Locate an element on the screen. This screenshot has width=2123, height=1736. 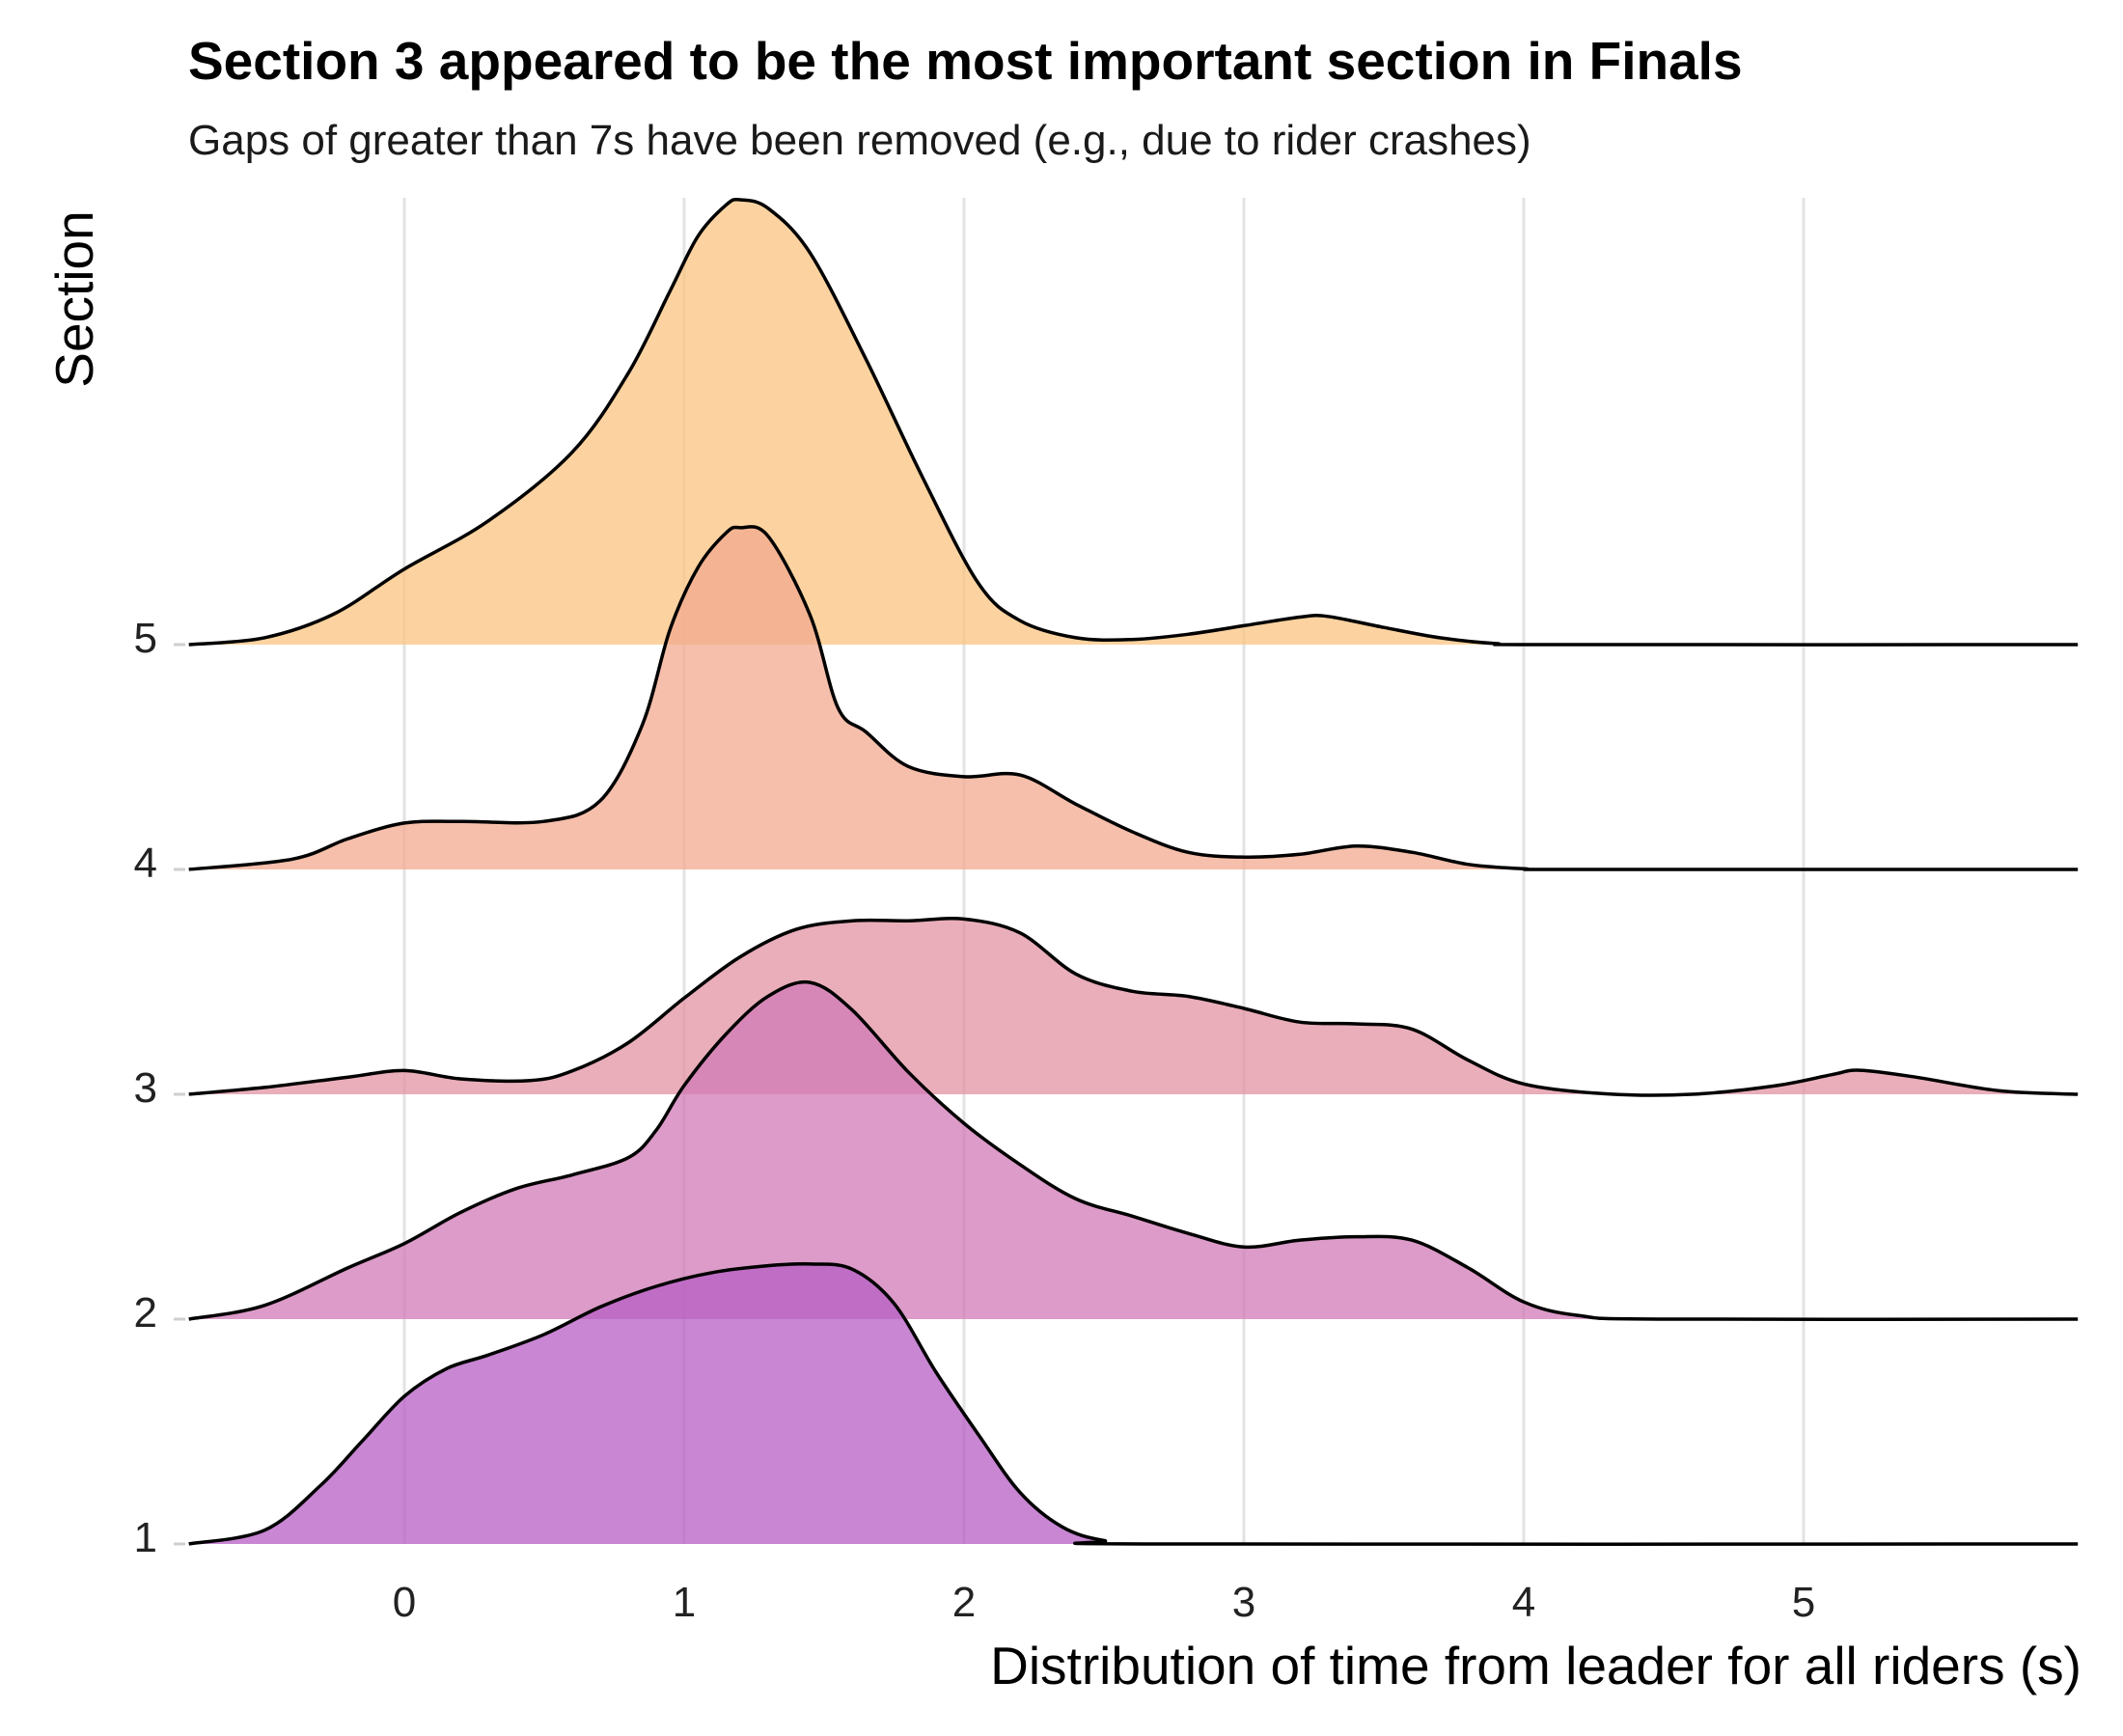
x-tick-label: 5 is located at coordinates (1803, 1602).